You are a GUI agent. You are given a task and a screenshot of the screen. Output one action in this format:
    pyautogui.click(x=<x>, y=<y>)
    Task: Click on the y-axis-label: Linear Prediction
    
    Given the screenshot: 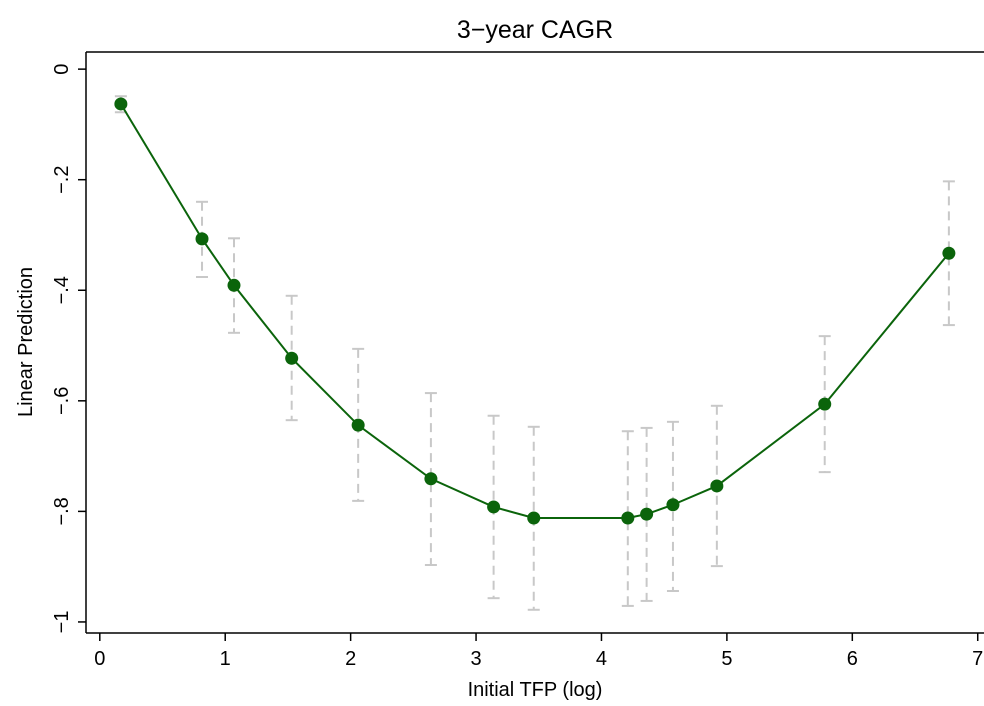 What is the action you would take?
    pyautogui.click(x=26, y=342)
    